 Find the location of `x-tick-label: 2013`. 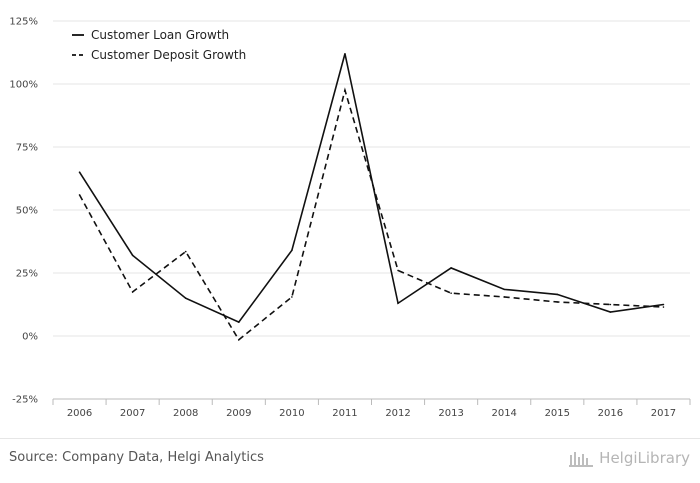

x-tick-label: 2013 is located at coordinates (450, 413).